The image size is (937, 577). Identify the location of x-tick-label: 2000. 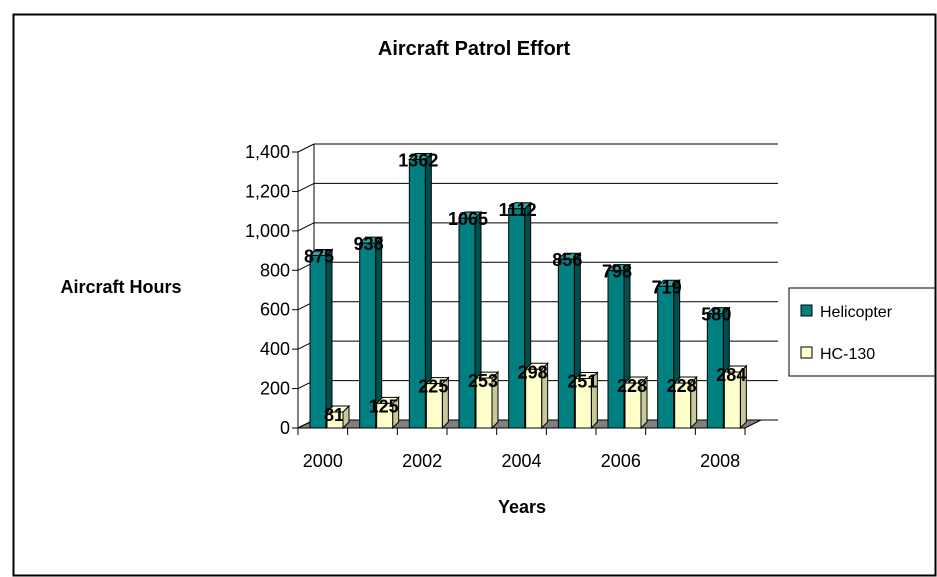
(323, 461).